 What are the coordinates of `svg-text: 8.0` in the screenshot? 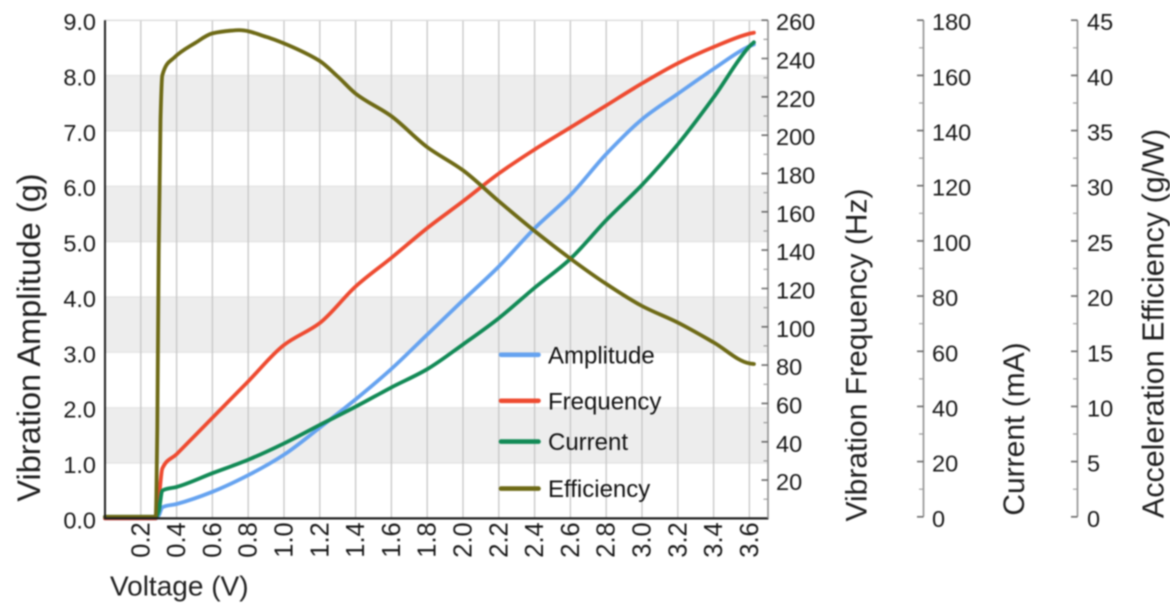 It's located at (79, 78).